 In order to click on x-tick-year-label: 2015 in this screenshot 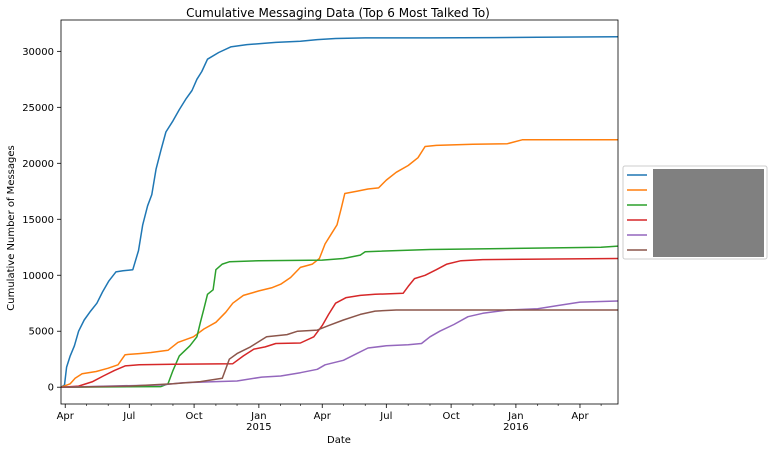, I will do `click(258, 427)`.